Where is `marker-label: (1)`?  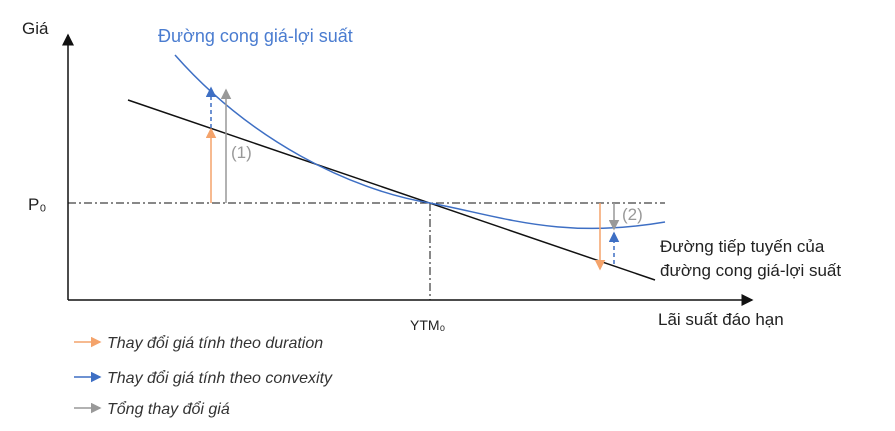
marker-label: (1) is located at coordinates (241, 152).